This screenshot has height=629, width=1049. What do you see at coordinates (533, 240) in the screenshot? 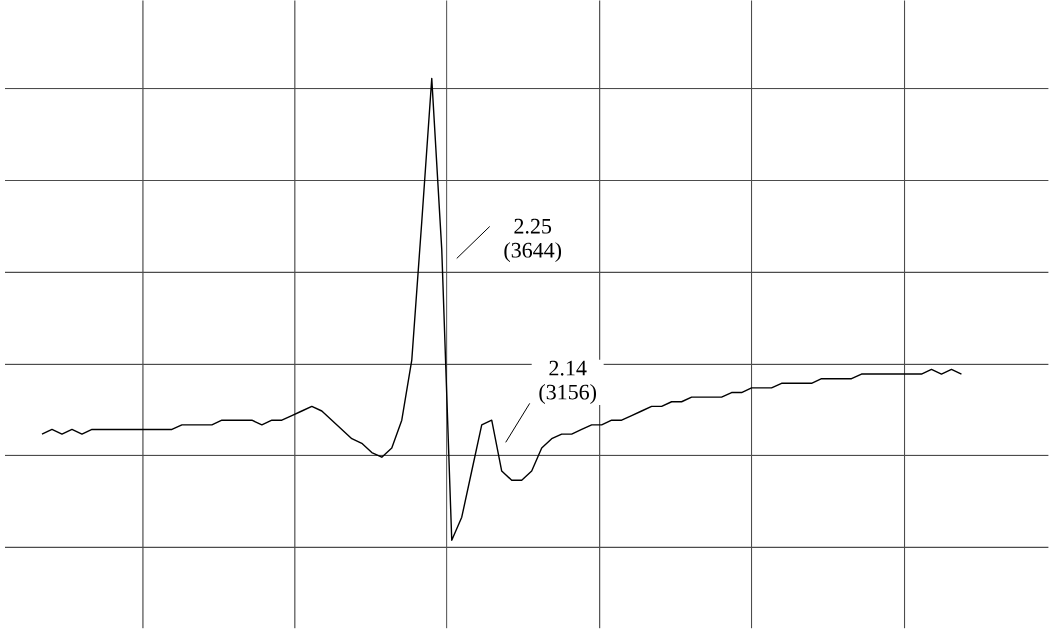
I see `annotation: 2.25 (3644)` at bounding box center [533, 240].